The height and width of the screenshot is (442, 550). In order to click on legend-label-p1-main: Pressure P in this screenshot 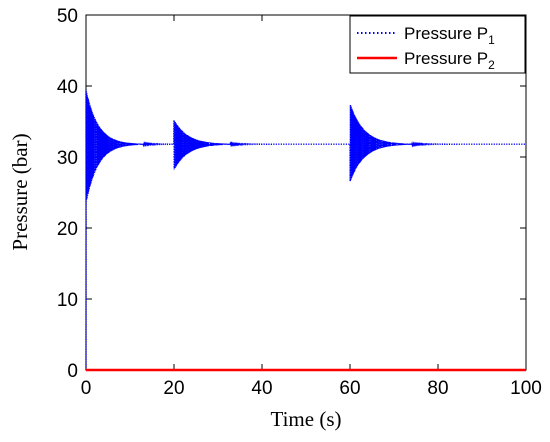, I will do `click(446, 33)`.